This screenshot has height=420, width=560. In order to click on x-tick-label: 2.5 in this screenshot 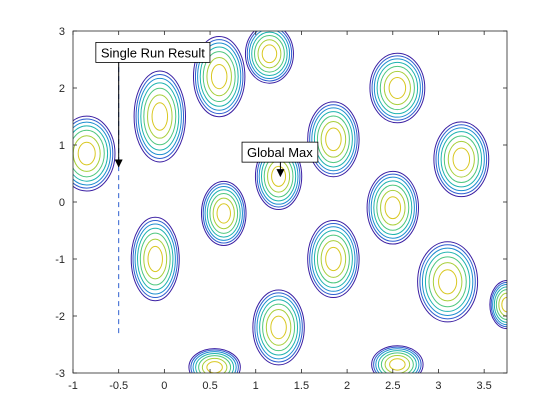, I will do `click(392, 386)`.